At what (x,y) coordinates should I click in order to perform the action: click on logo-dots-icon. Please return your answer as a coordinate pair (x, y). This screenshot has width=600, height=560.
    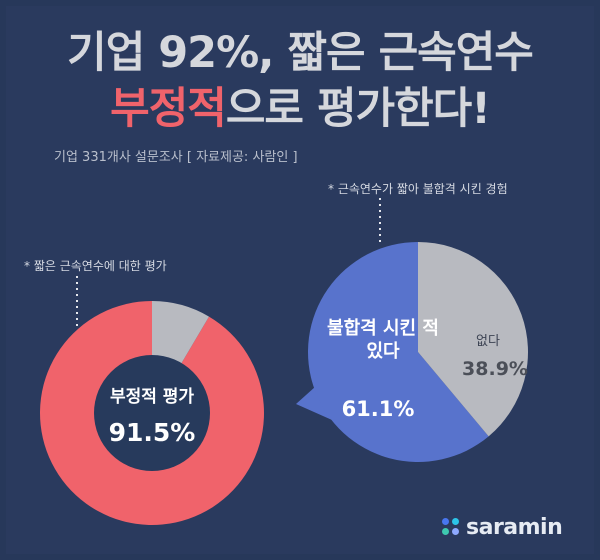
    Looking at the image, I should click on (451, 527).